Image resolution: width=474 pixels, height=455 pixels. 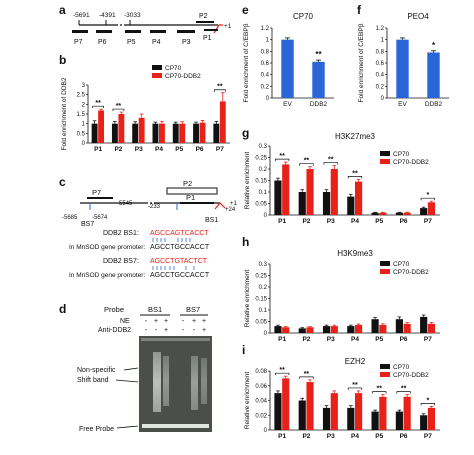 What do you see at coordinates (131, 42) in the screenshot?
I see `region-label: P5` at bounding box center [131, 42].